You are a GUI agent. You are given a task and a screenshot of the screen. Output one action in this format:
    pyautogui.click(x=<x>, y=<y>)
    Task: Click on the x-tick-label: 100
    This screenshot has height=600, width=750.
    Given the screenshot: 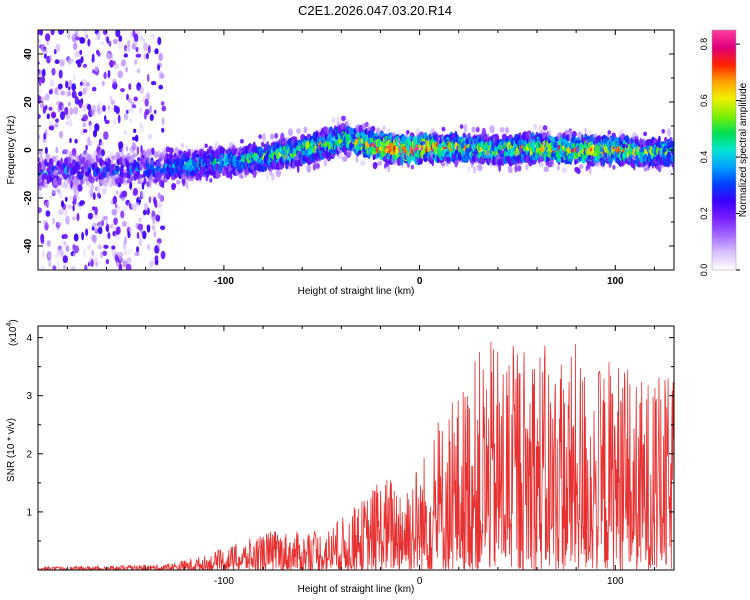 What is the action you would take?
    pyautogui.click(x=615, y=281)
    